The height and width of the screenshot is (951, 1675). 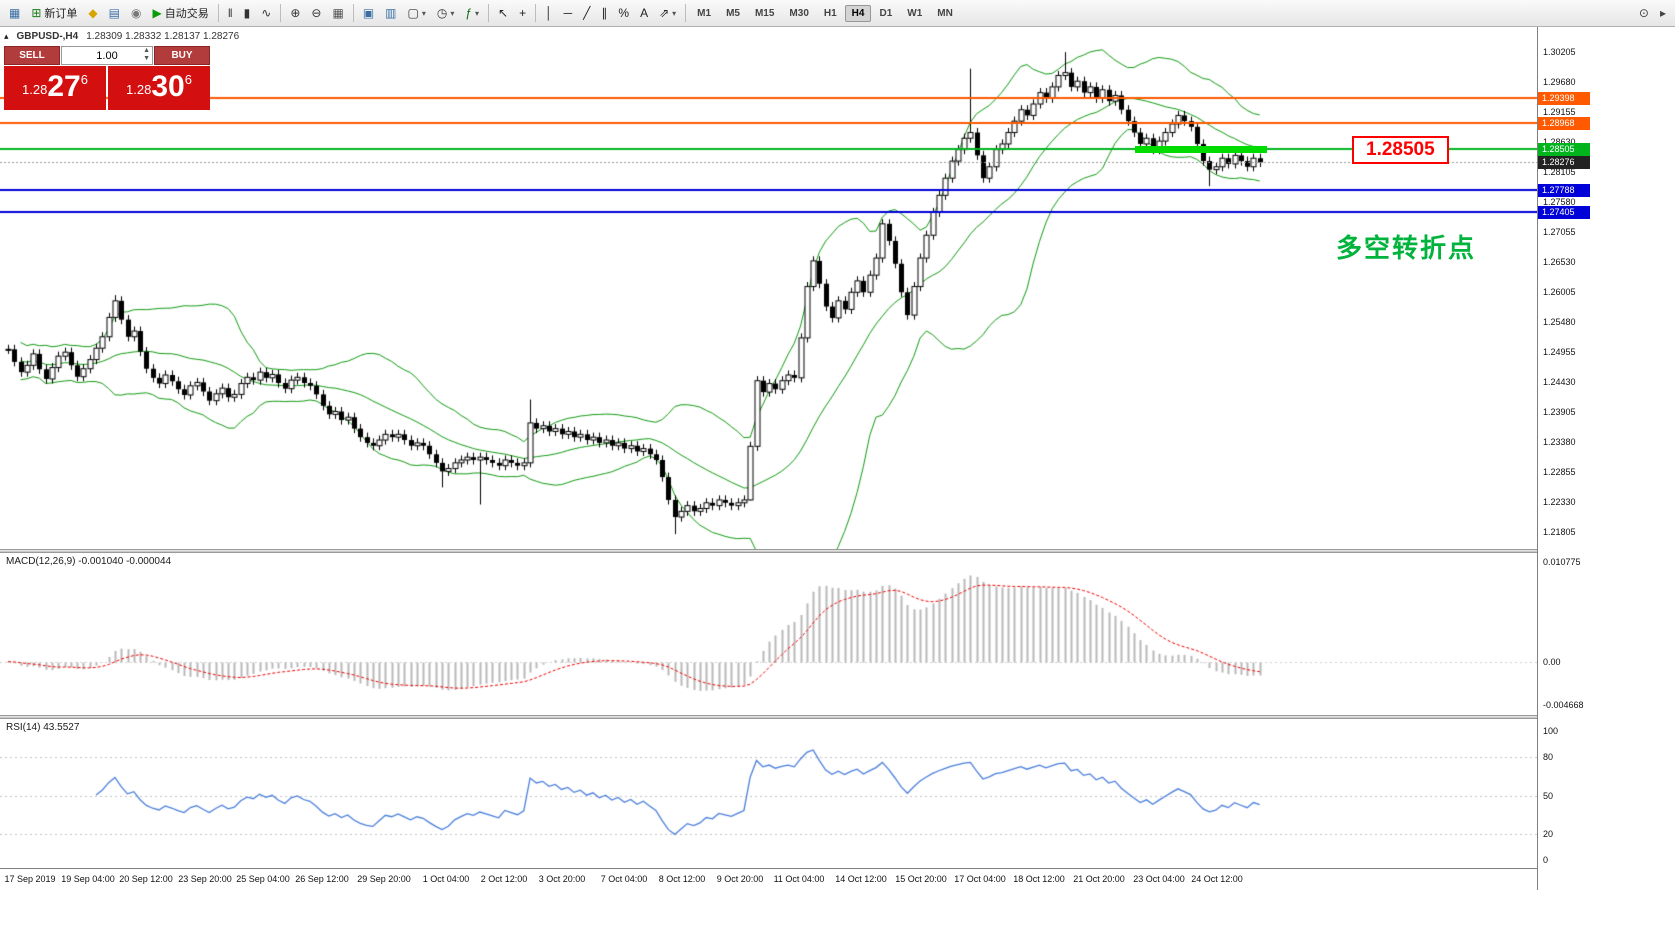 I want to click on collapse-one-click-icon: ▴, so click(x=6, y=36).